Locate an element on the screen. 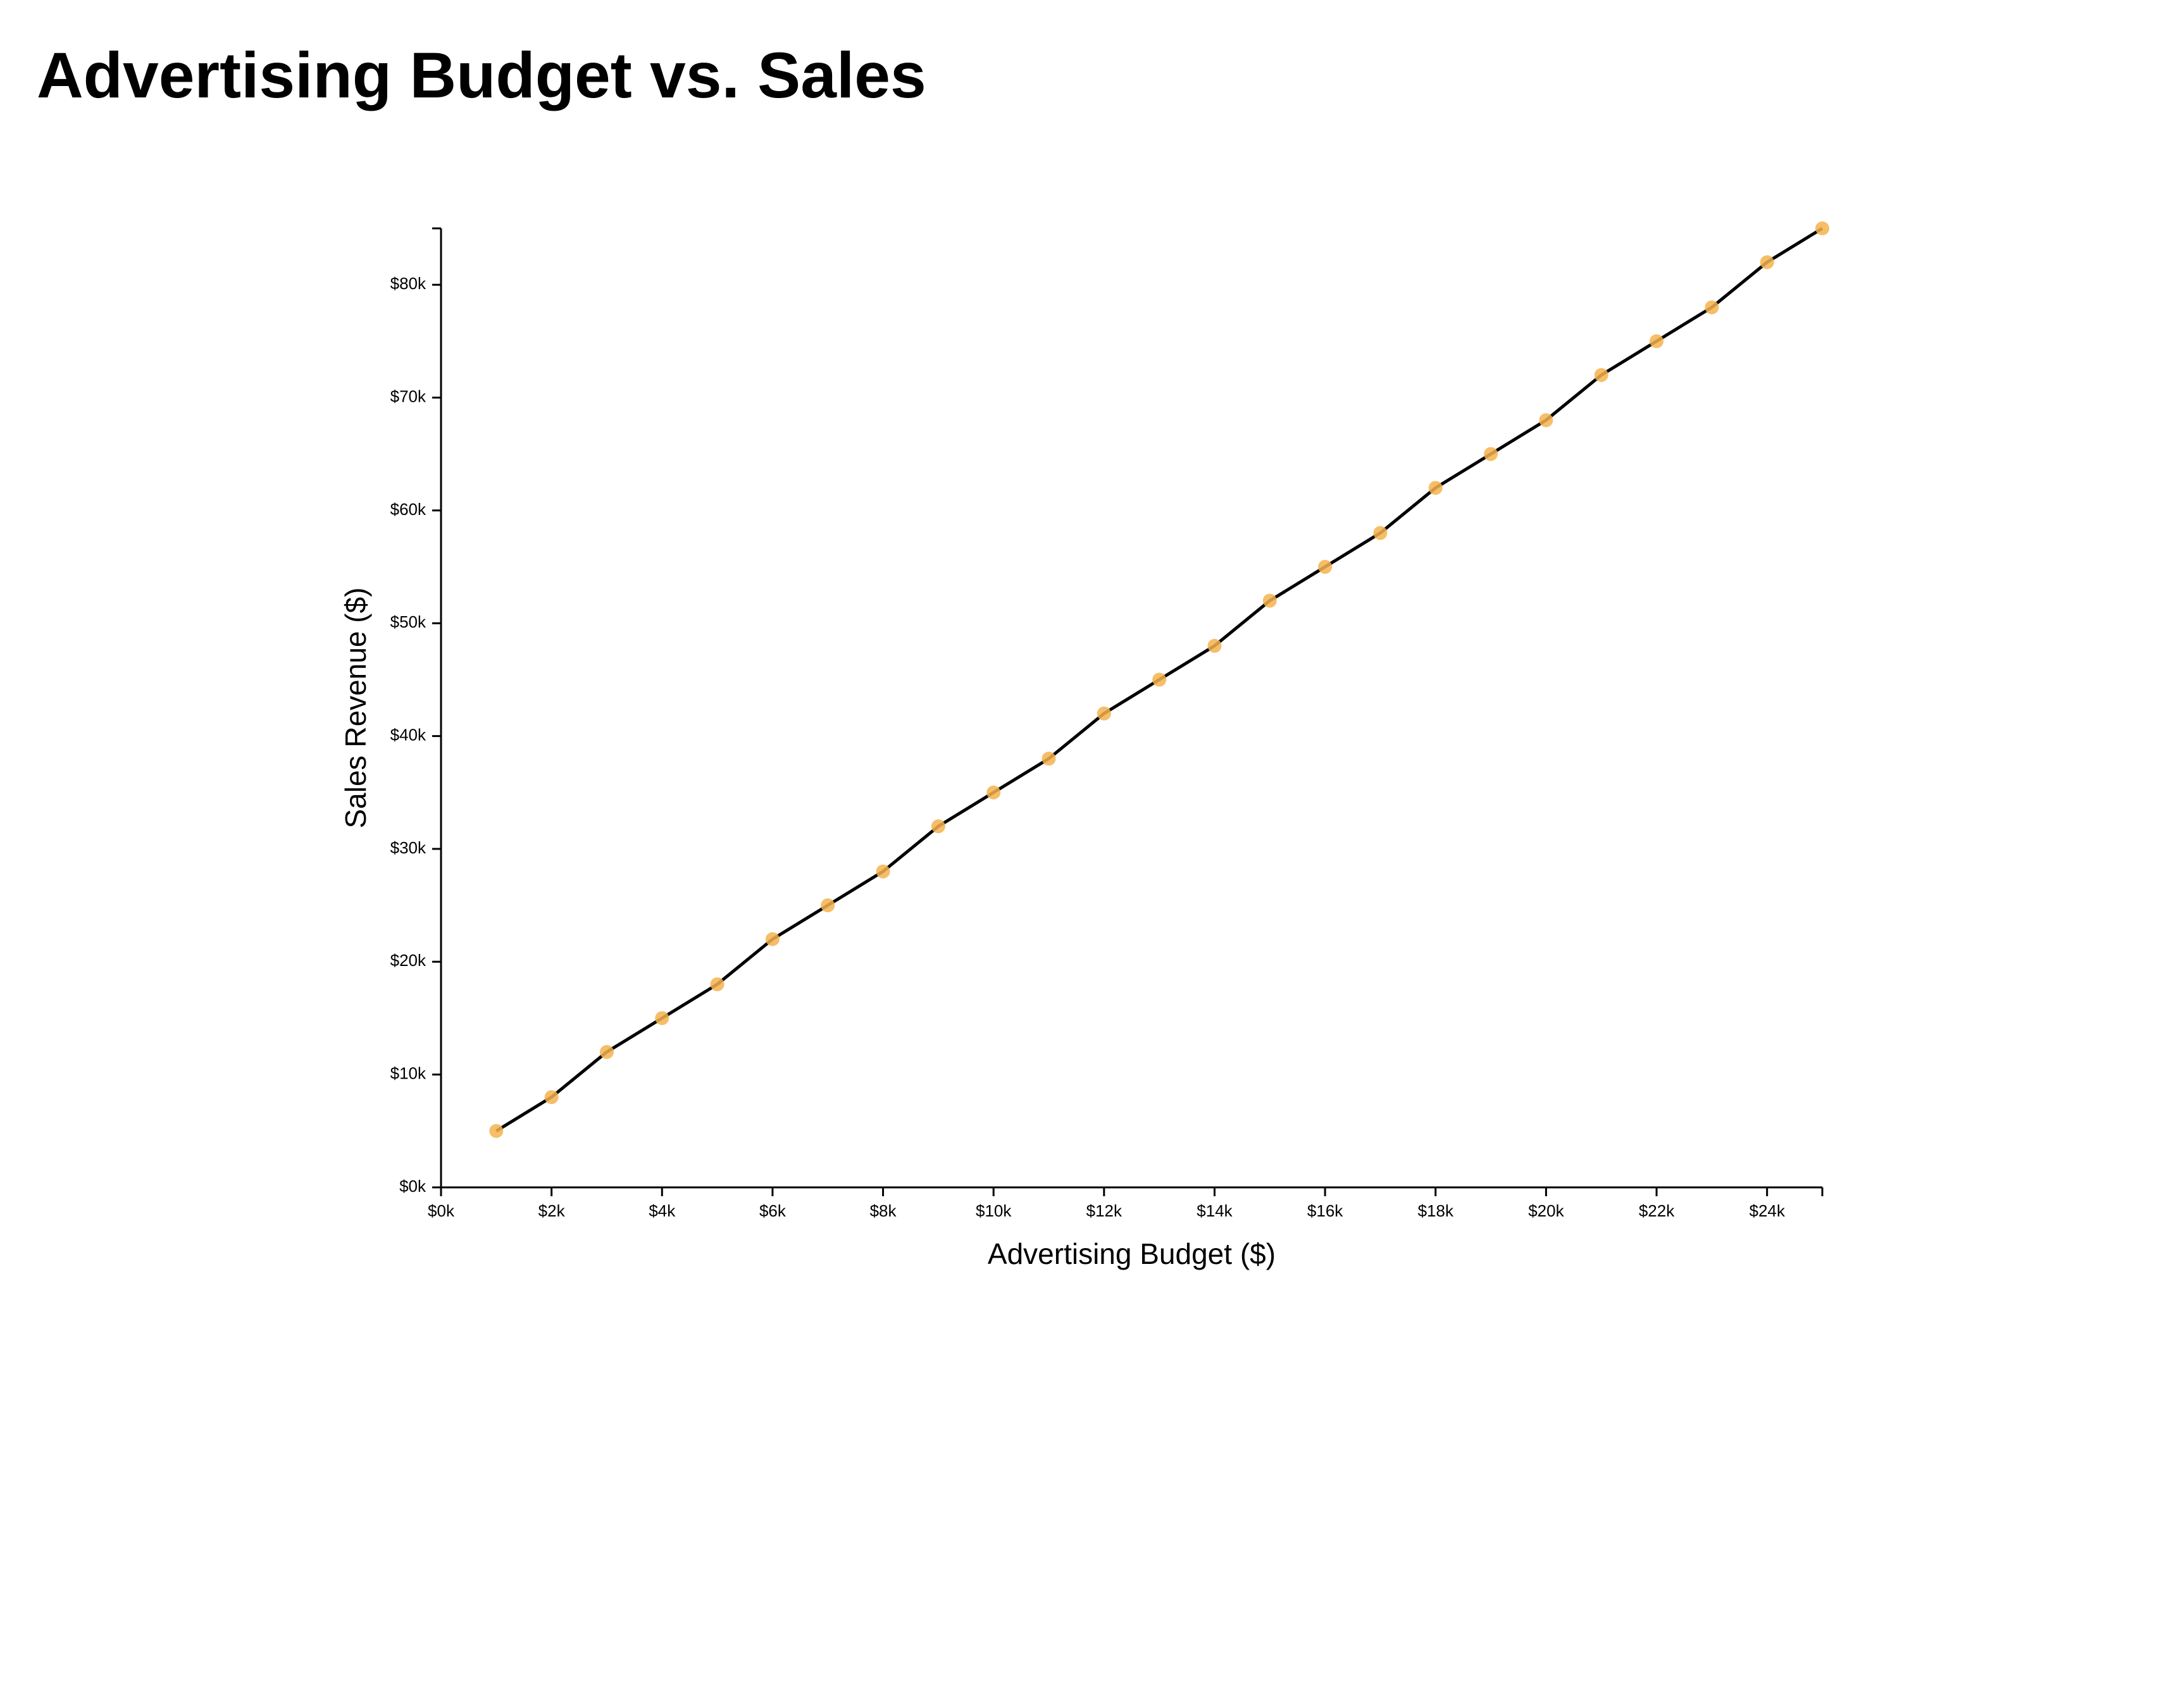 The height and width of the screenshot is (1708, 2164). x-tick-label: $20k is located at coordinates (1546, 1210).